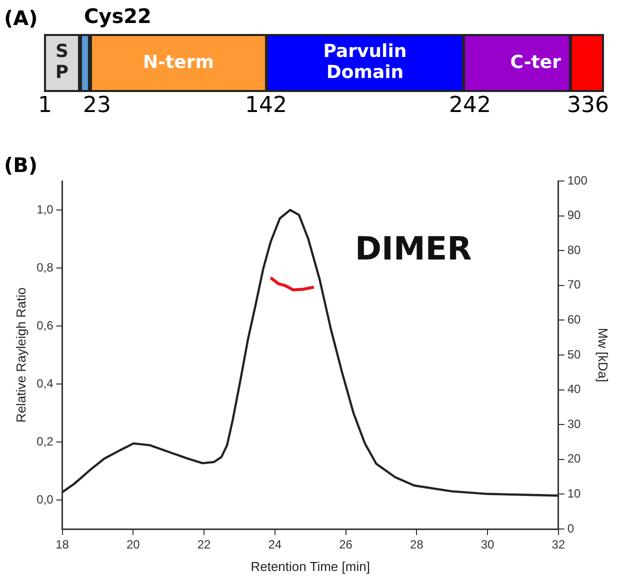  What do you see at coordinates (577, 180) in the screenshot?
I see `y2-tick-label: 100` at bounding box center [577, 180].